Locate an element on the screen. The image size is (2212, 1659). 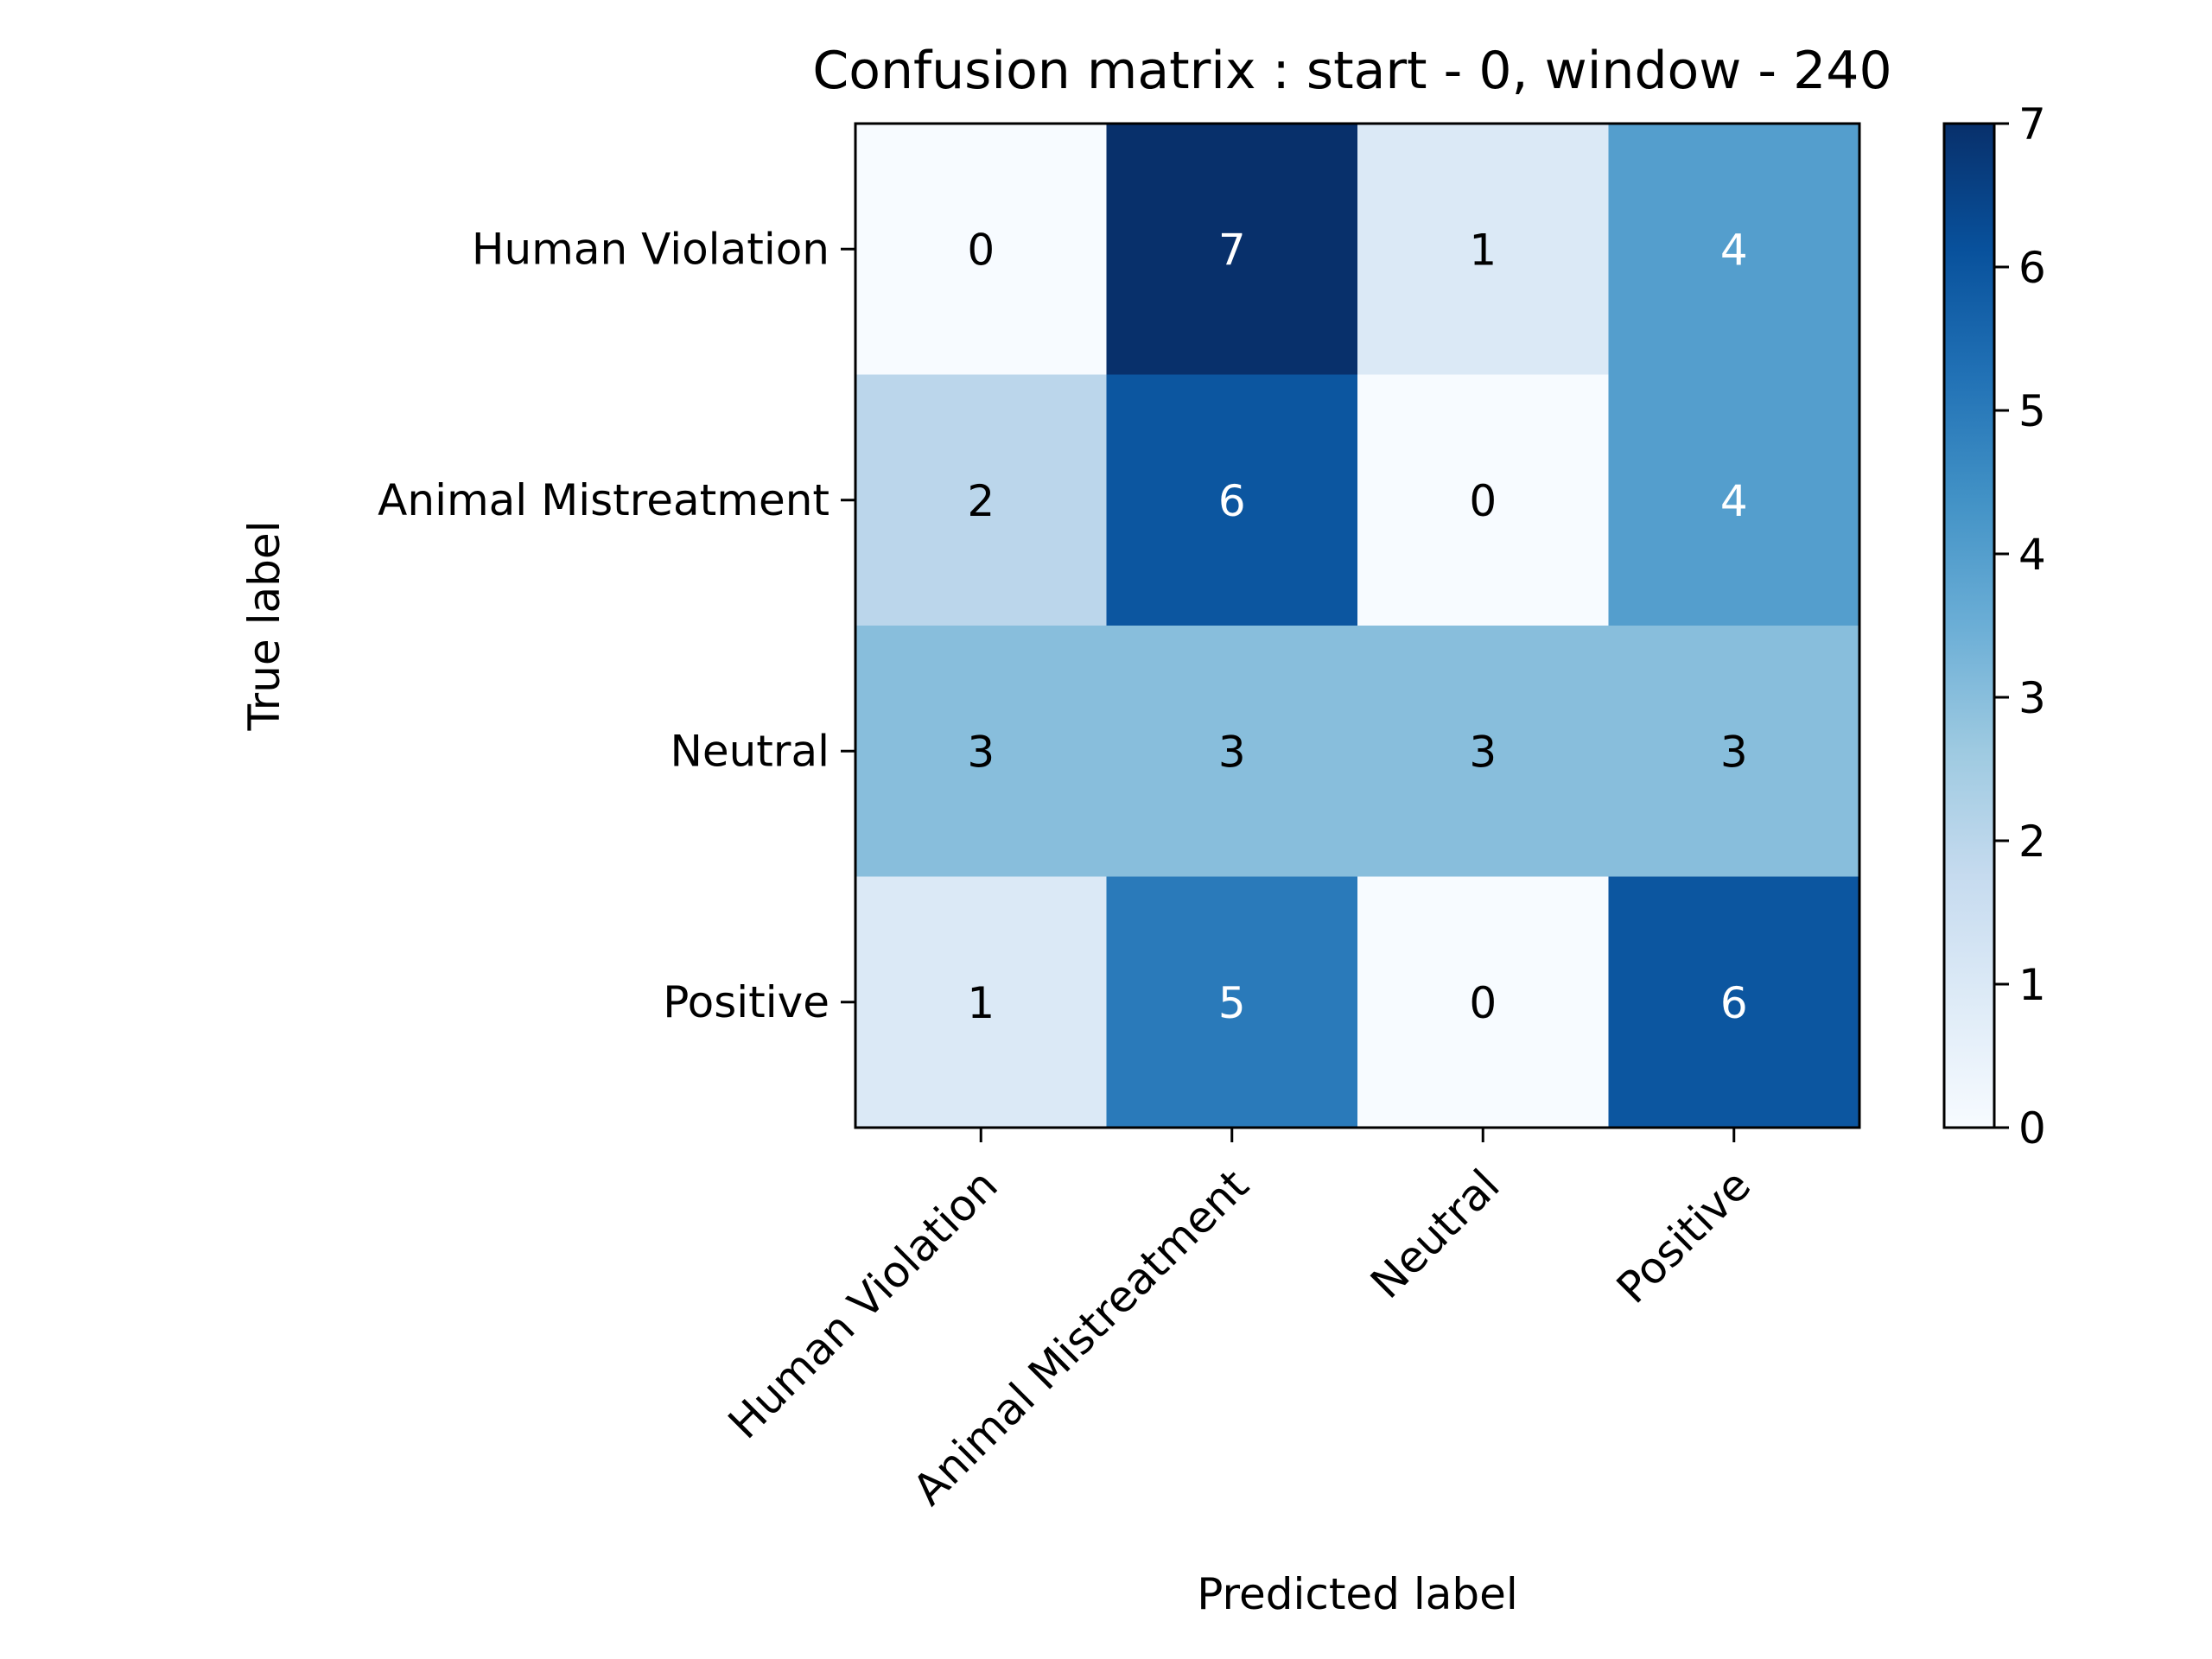
colorbar-tick-label: 6 is located at coordinates (2032, 268).